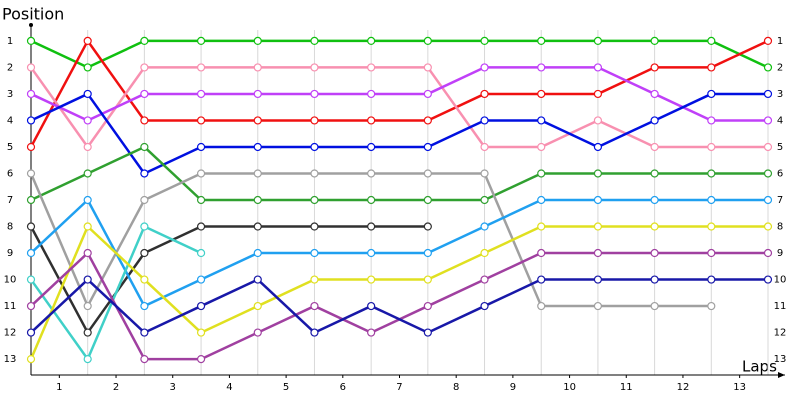 This screenshot has width=800, height=400. What do you see at coordinates (399, 387) in the screenshot?
I see `x-tick-label: 7` at bounding box center [399, 387].